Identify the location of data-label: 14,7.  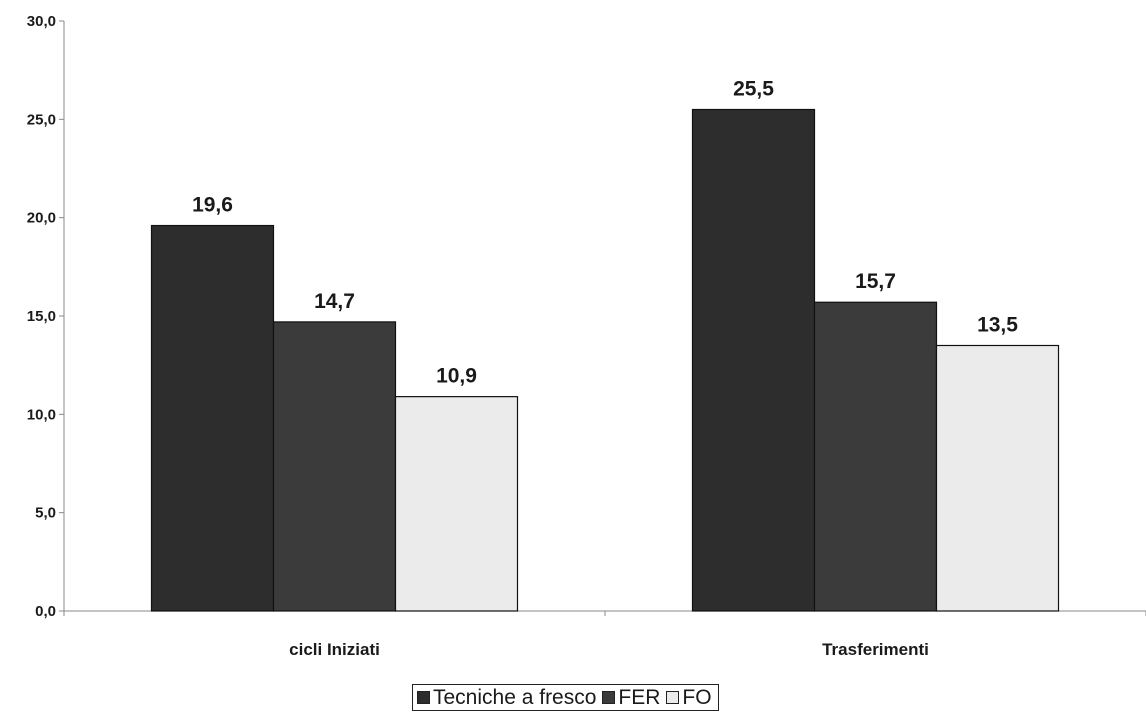
(334, 301).